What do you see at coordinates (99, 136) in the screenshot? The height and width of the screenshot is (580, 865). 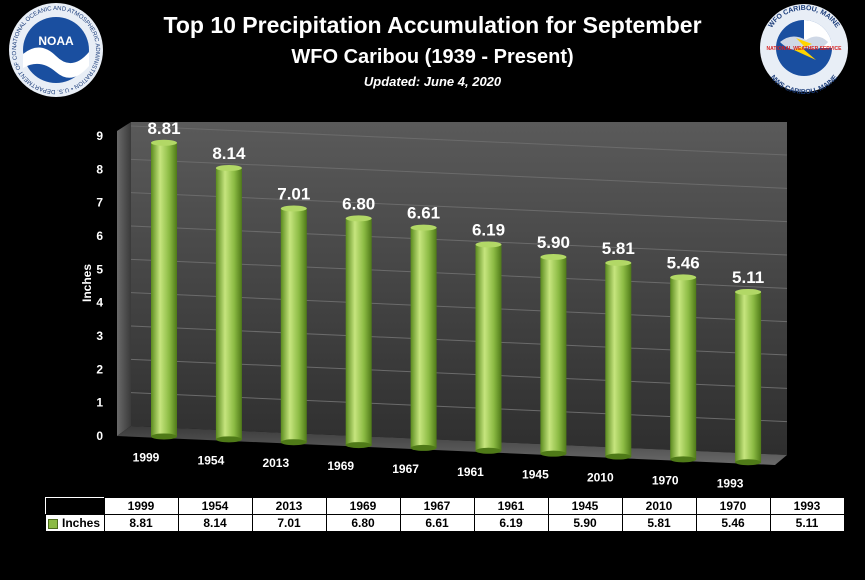 I see `y-tick-label: 9` at bounding box center [99, 136].